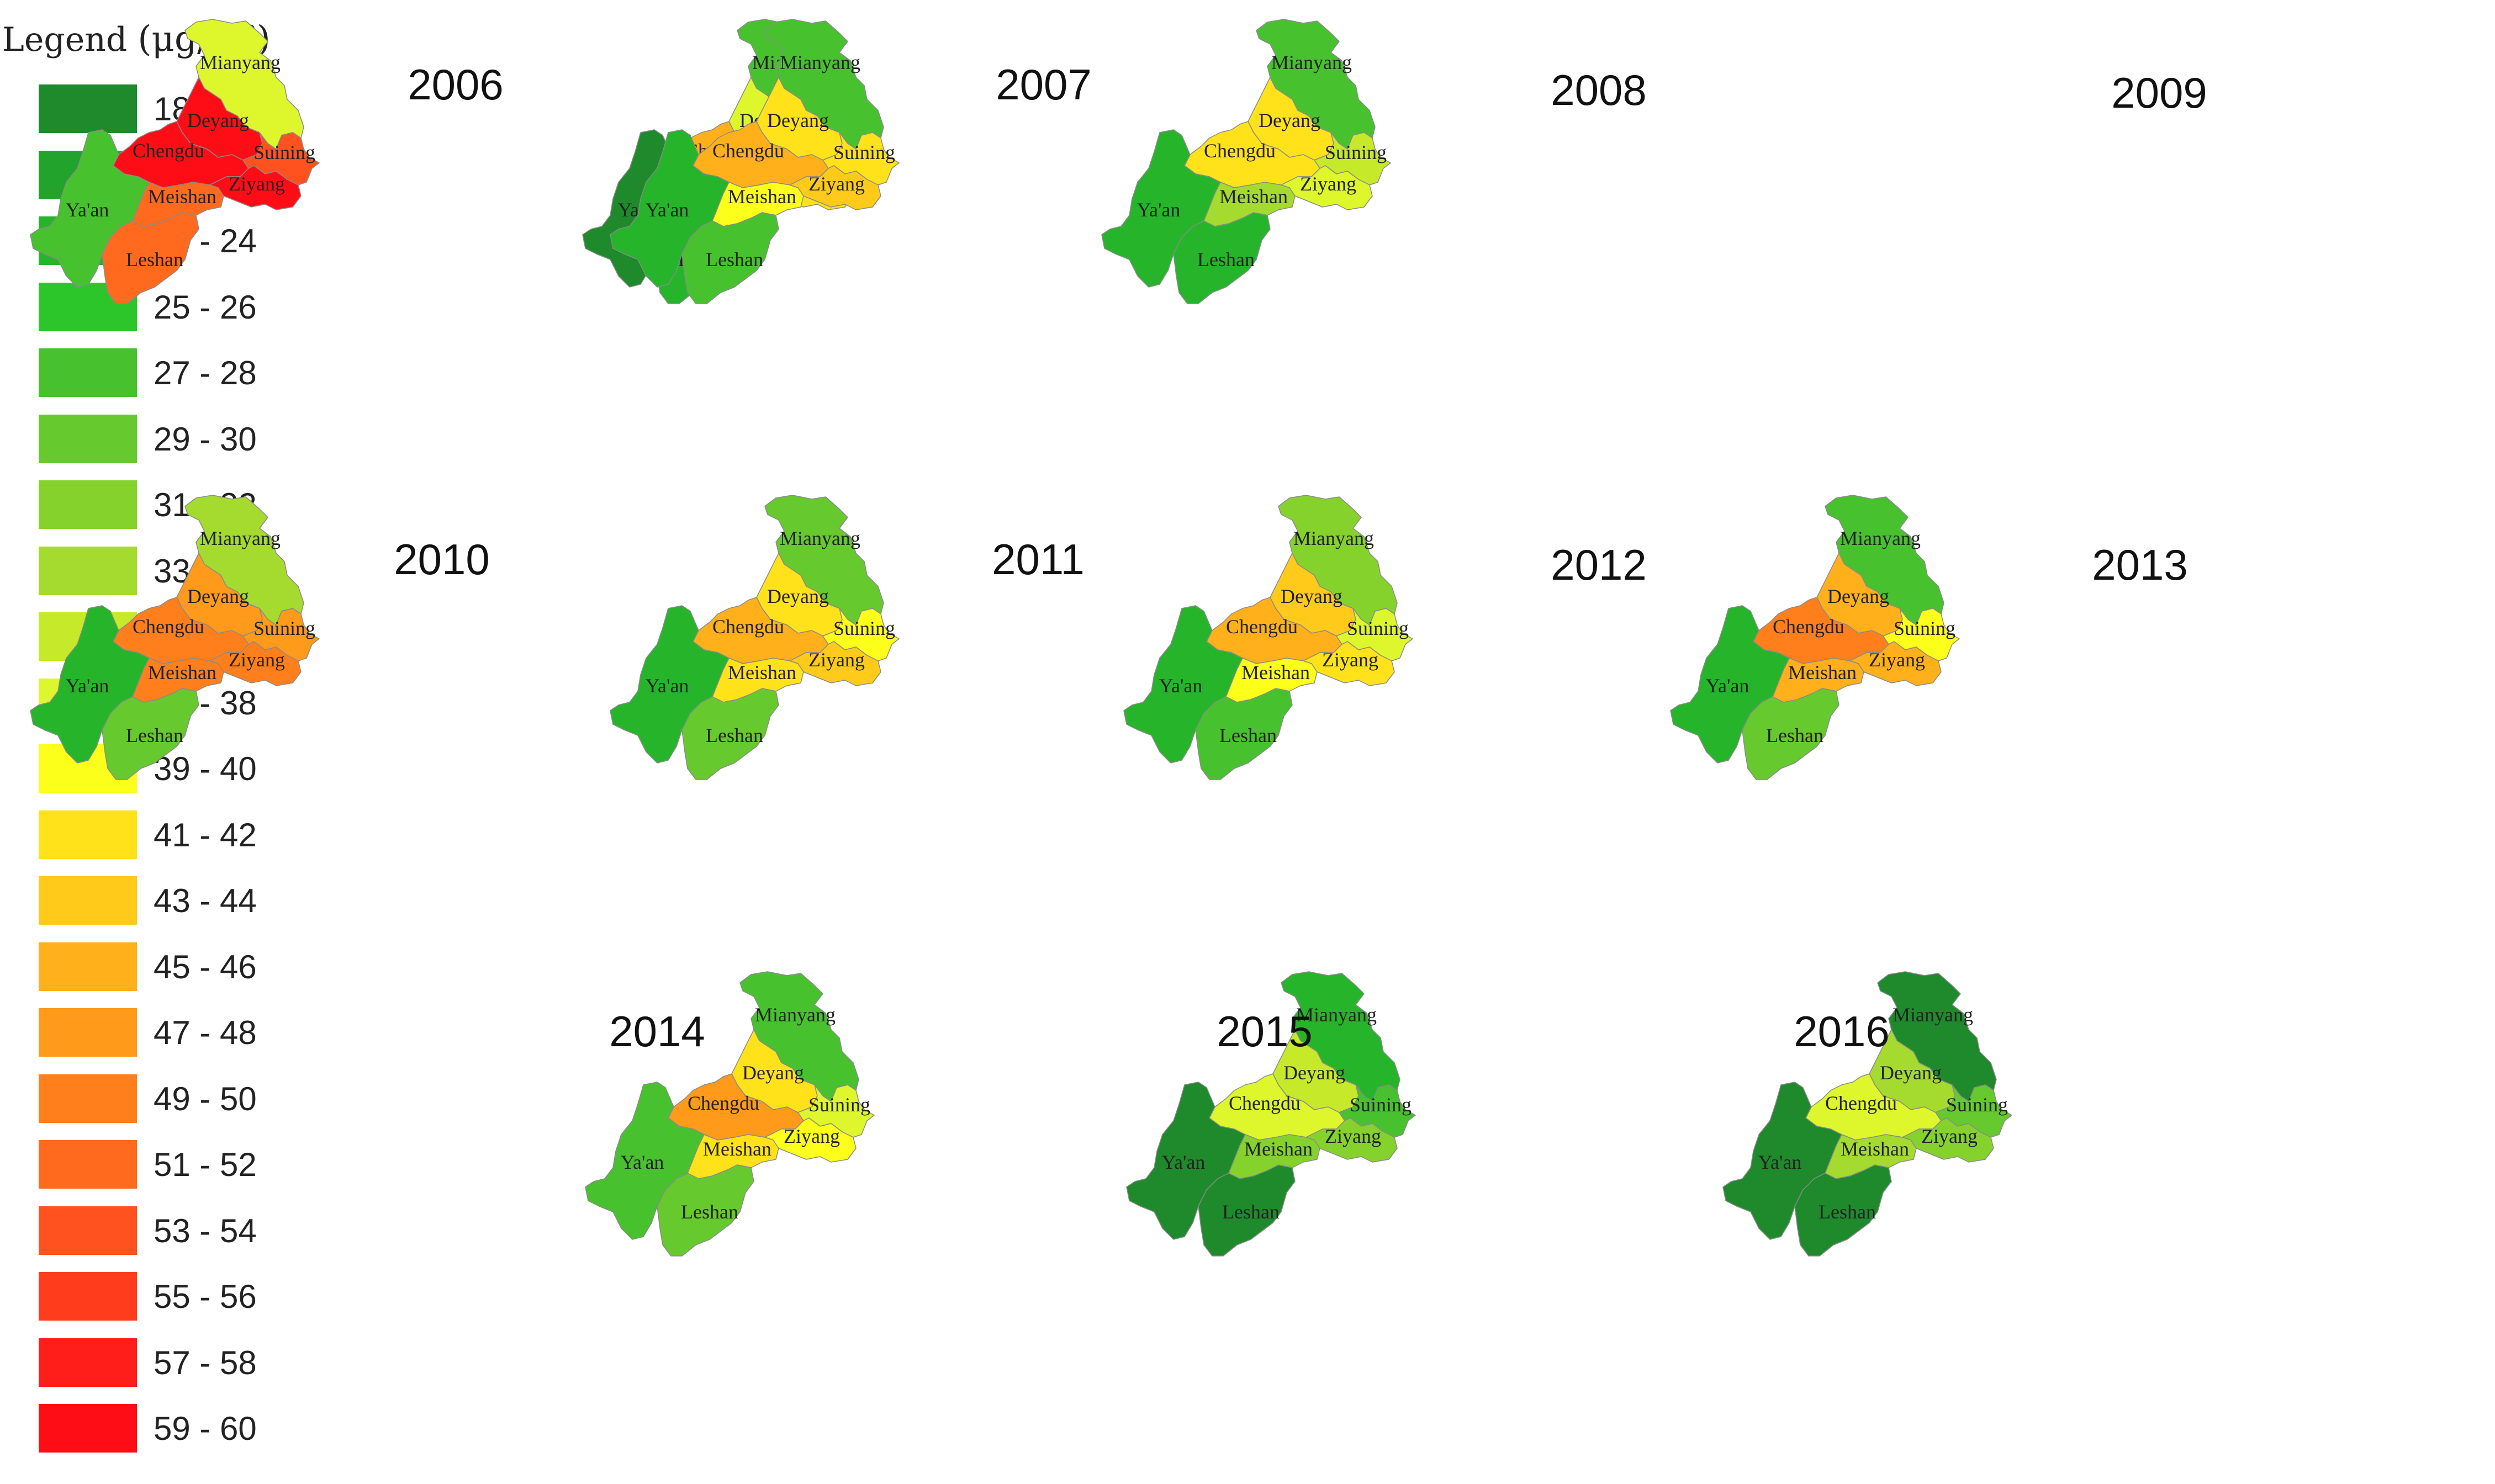  What do you see at coordinates (1599, 565) in the screenshot?
I see `year-label: 2012` at bounding box center [1599, 565].